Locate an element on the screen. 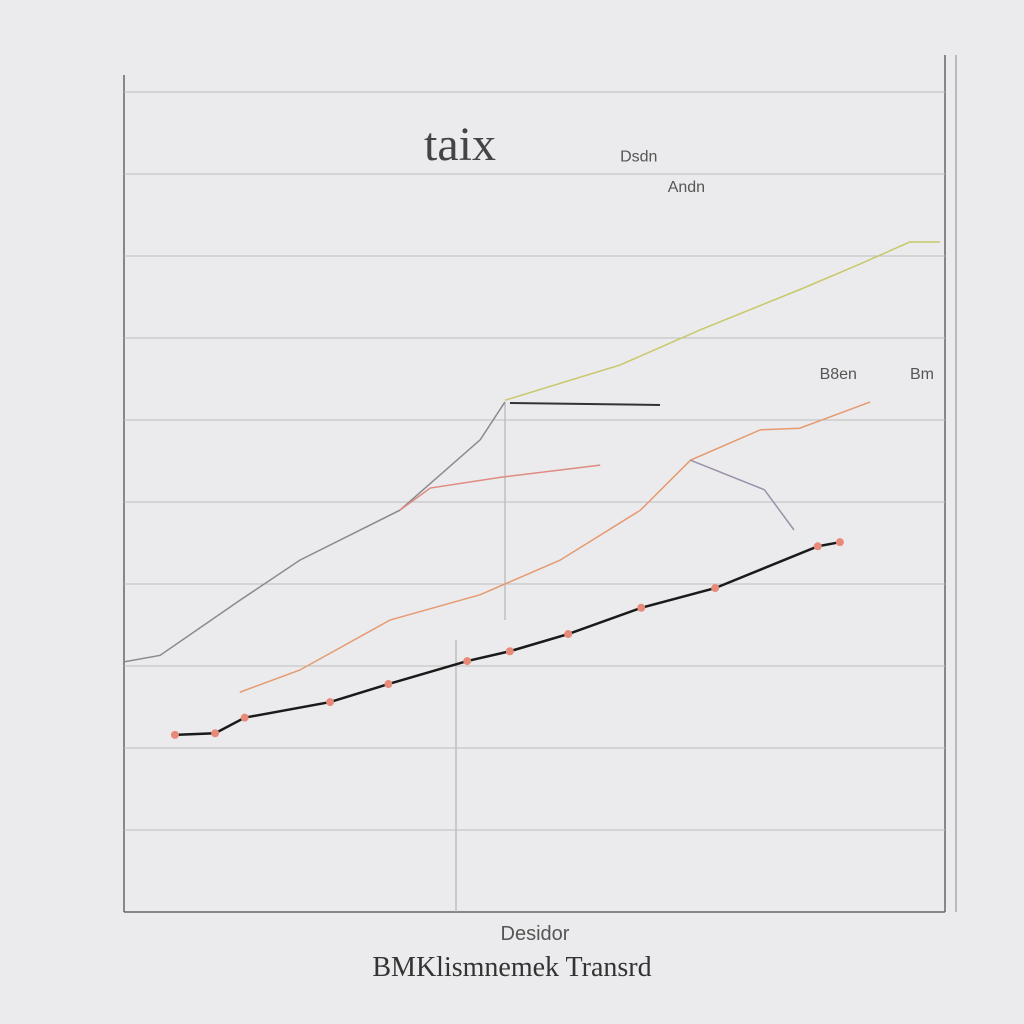  caption: BMKlismnemek Transrd is located at coordinates (511, 967).